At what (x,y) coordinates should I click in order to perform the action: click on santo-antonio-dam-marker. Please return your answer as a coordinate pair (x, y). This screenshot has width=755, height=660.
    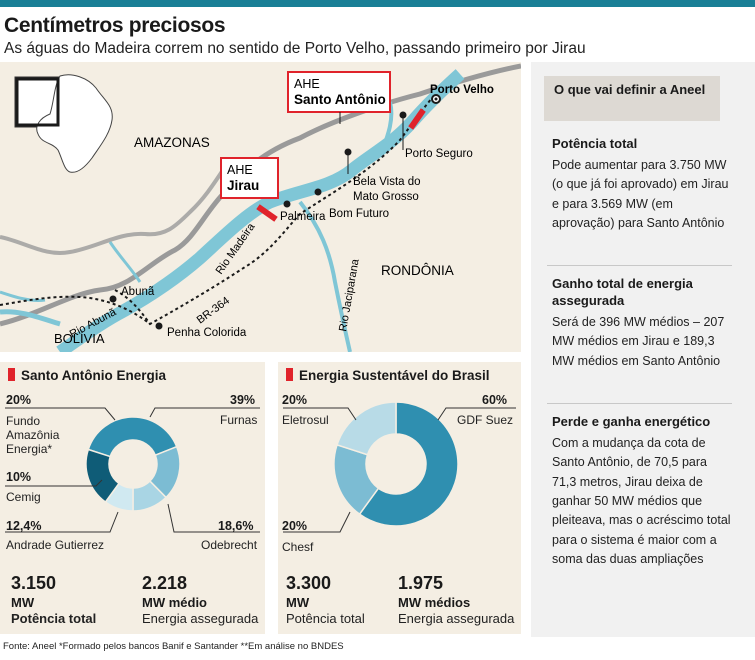
    Looking at the image, I should click on (417, 119).